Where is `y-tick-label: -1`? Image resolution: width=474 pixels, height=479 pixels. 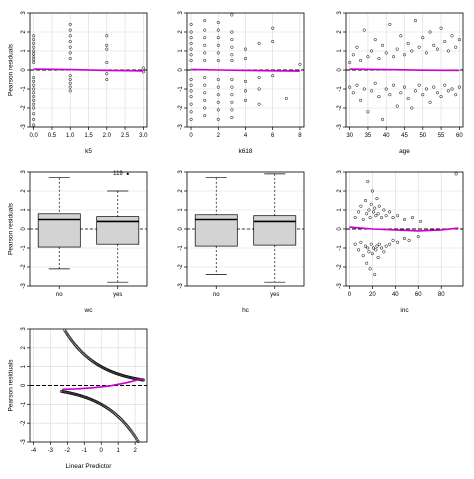 y-tick-label: -1 is located at coordinates (24, 248).